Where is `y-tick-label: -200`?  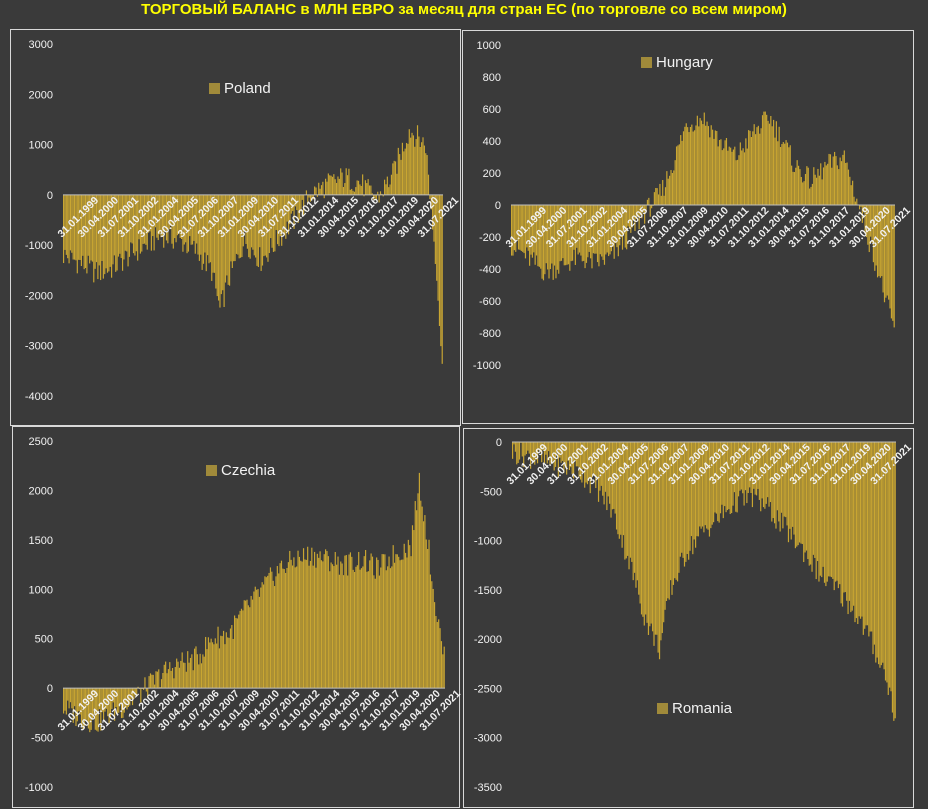 y-tick-label: -200 is located at coordinates (490, 238).